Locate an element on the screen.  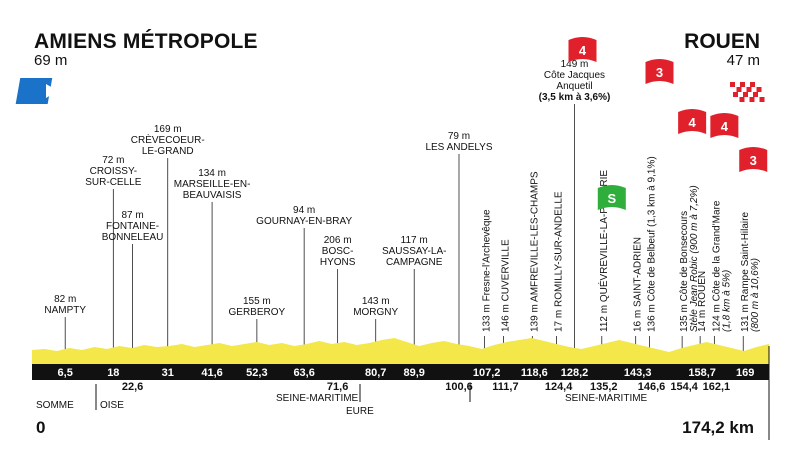
km-marker: 111,7 is located at coordinates (505, 387).